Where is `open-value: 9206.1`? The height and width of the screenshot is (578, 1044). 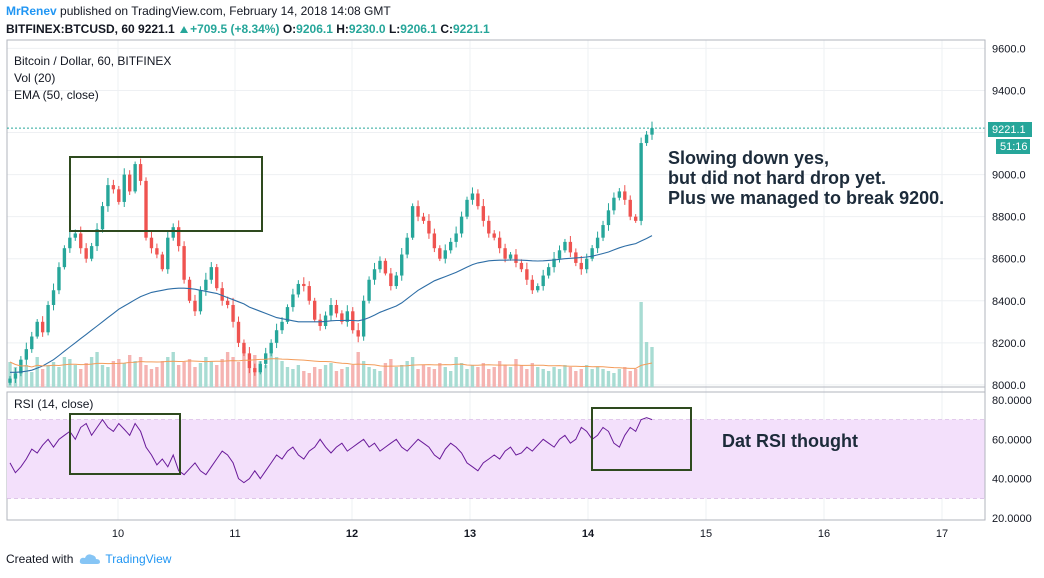 open-value: 9206.1 is located at coordinates (314, 29).